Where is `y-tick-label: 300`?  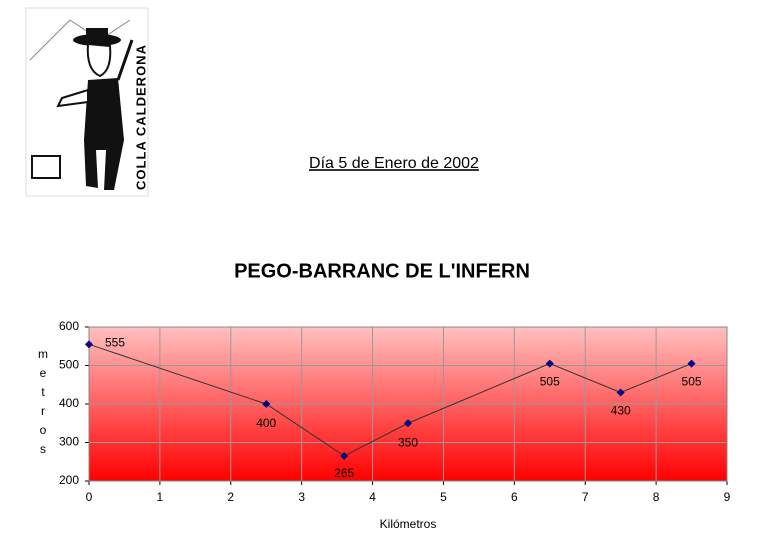 y-tick-label: 300 is located at coordinates (69, 442).